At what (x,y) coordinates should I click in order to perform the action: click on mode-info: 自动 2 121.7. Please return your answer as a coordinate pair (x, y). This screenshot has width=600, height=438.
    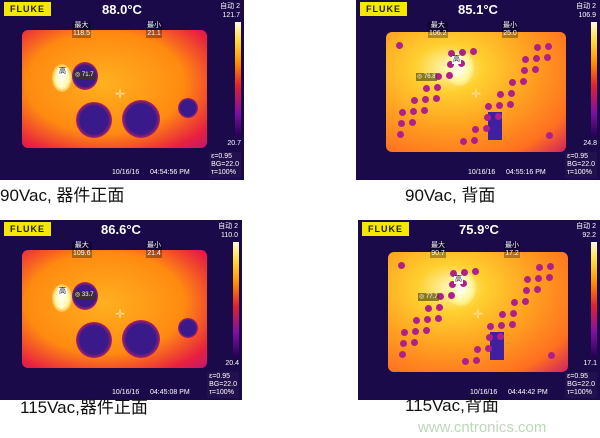
    Looking at the image, I should click on (230, 11).